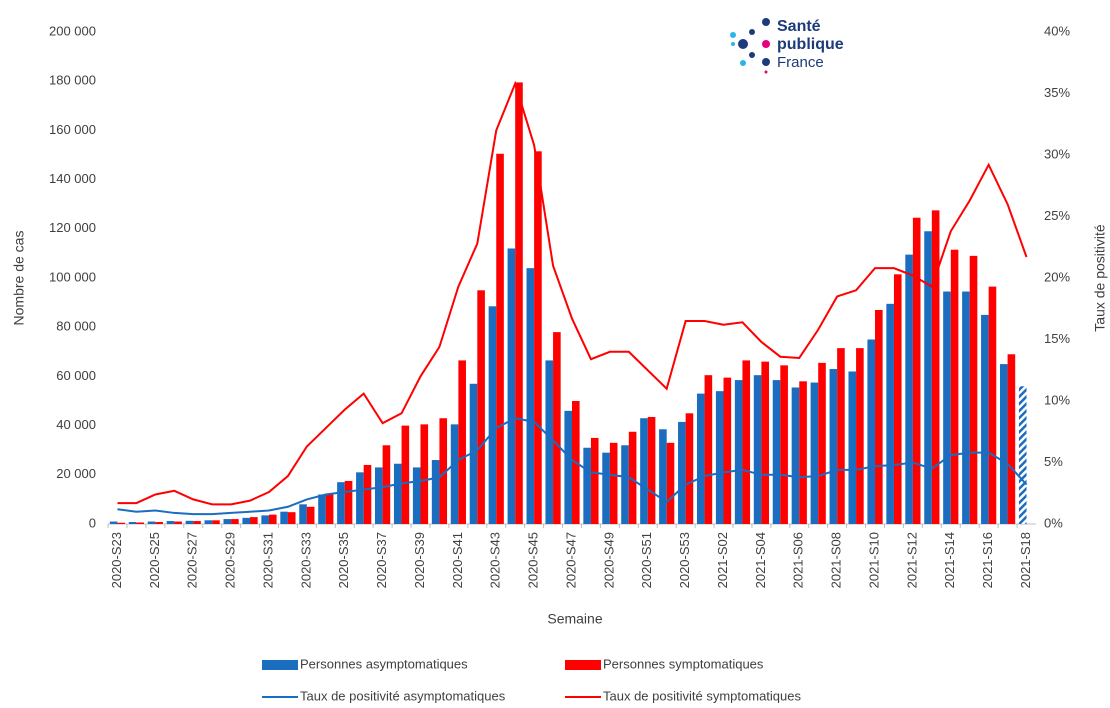  What do you see at coordinates (1057, 399) in the screenshot?
I see `y2-tick-label: 10%` at bounding box center [1057, 399].